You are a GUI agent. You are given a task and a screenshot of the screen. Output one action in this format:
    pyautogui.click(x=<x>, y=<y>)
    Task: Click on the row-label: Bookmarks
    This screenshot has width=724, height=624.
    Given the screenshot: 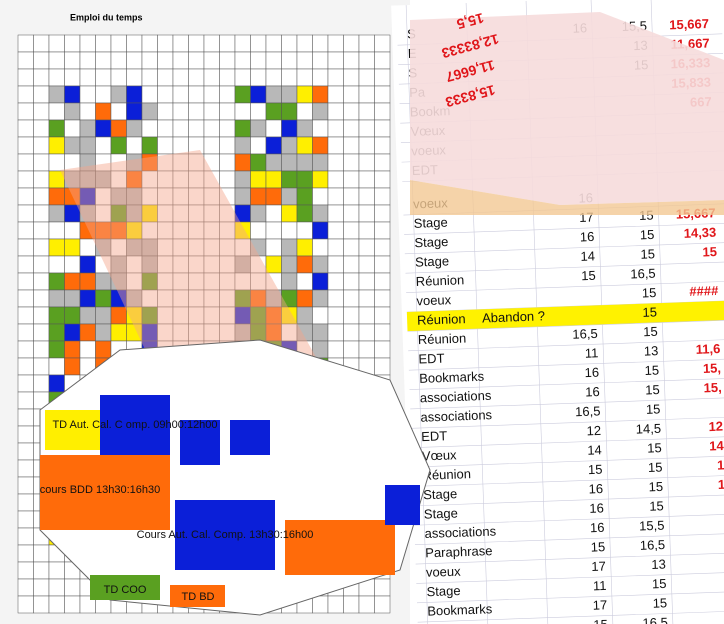 What is the action you would take?
    pyautogui.click(x=452, y=377)
    